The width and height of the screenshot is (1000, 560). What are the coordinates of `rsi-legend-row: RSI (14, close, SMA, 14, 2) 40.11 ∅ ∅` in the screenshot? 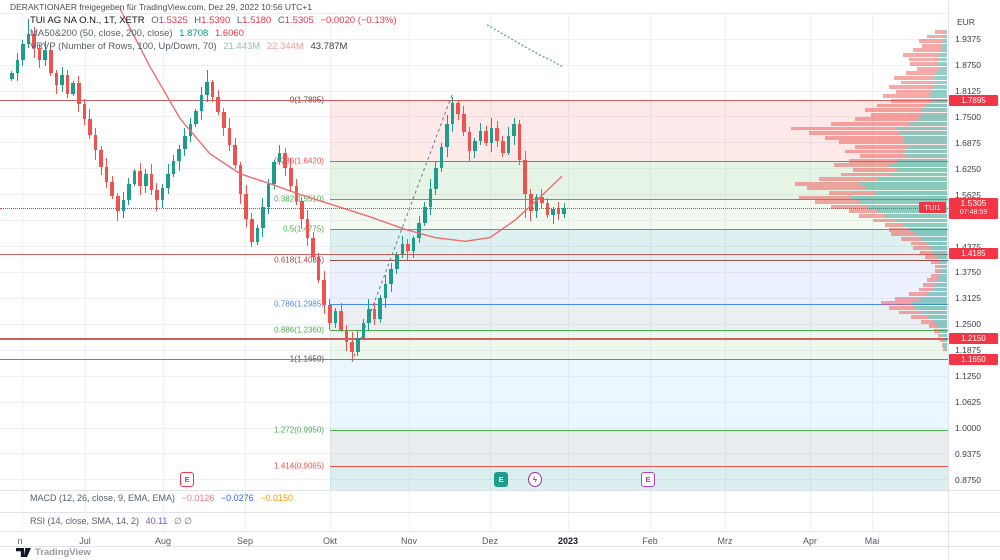 It's located at (111, 521).